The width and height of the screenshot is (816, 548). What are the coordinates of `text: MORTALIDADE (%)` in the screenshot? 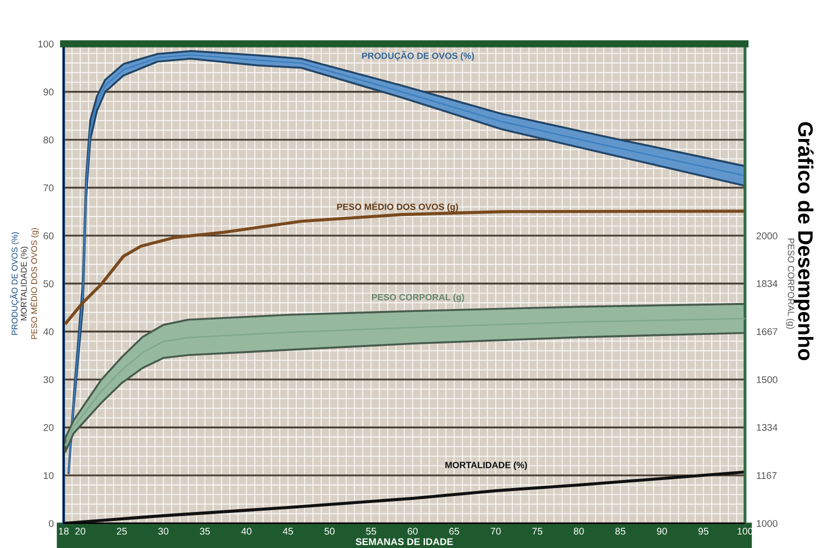 It's located at (486, 466).